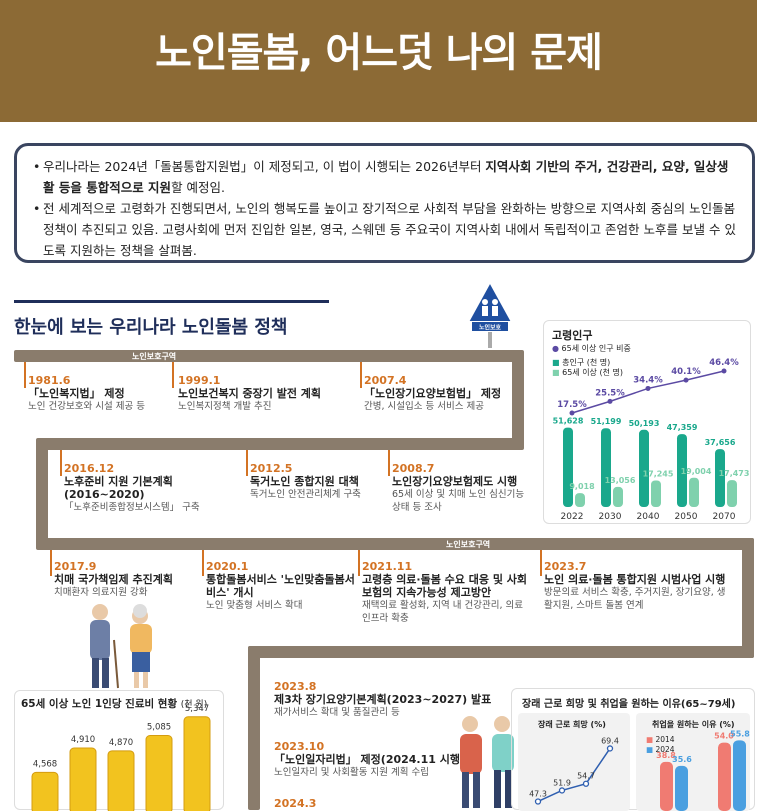  I want to click on label-total: 51,628, so click(568, 421).